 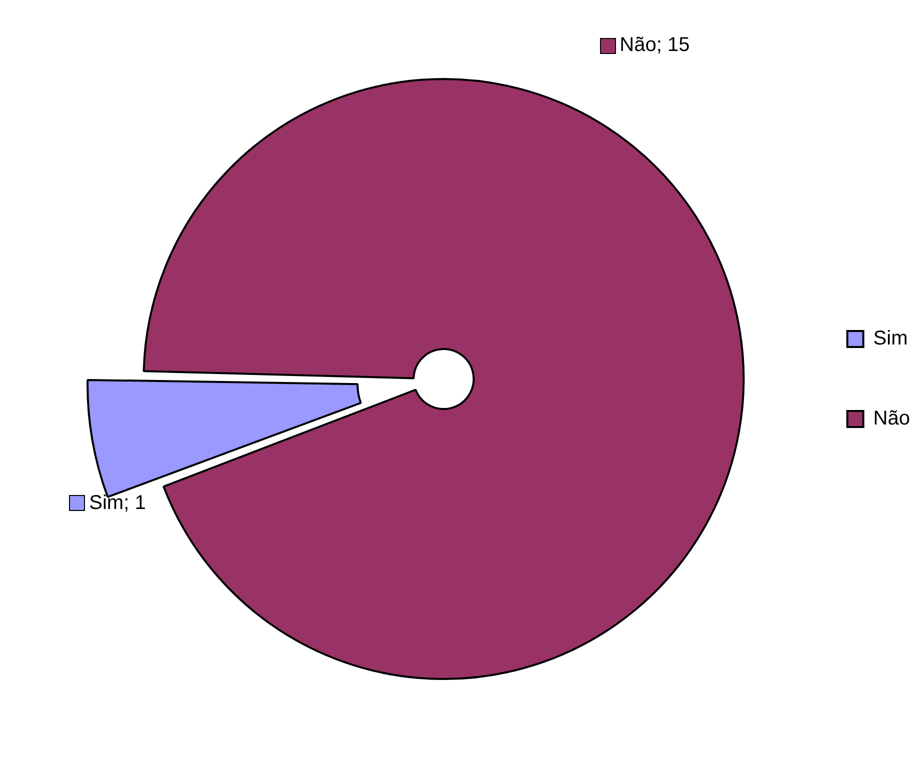 I want to click on data-label: Sim; 1, so click(x=117, y=503).